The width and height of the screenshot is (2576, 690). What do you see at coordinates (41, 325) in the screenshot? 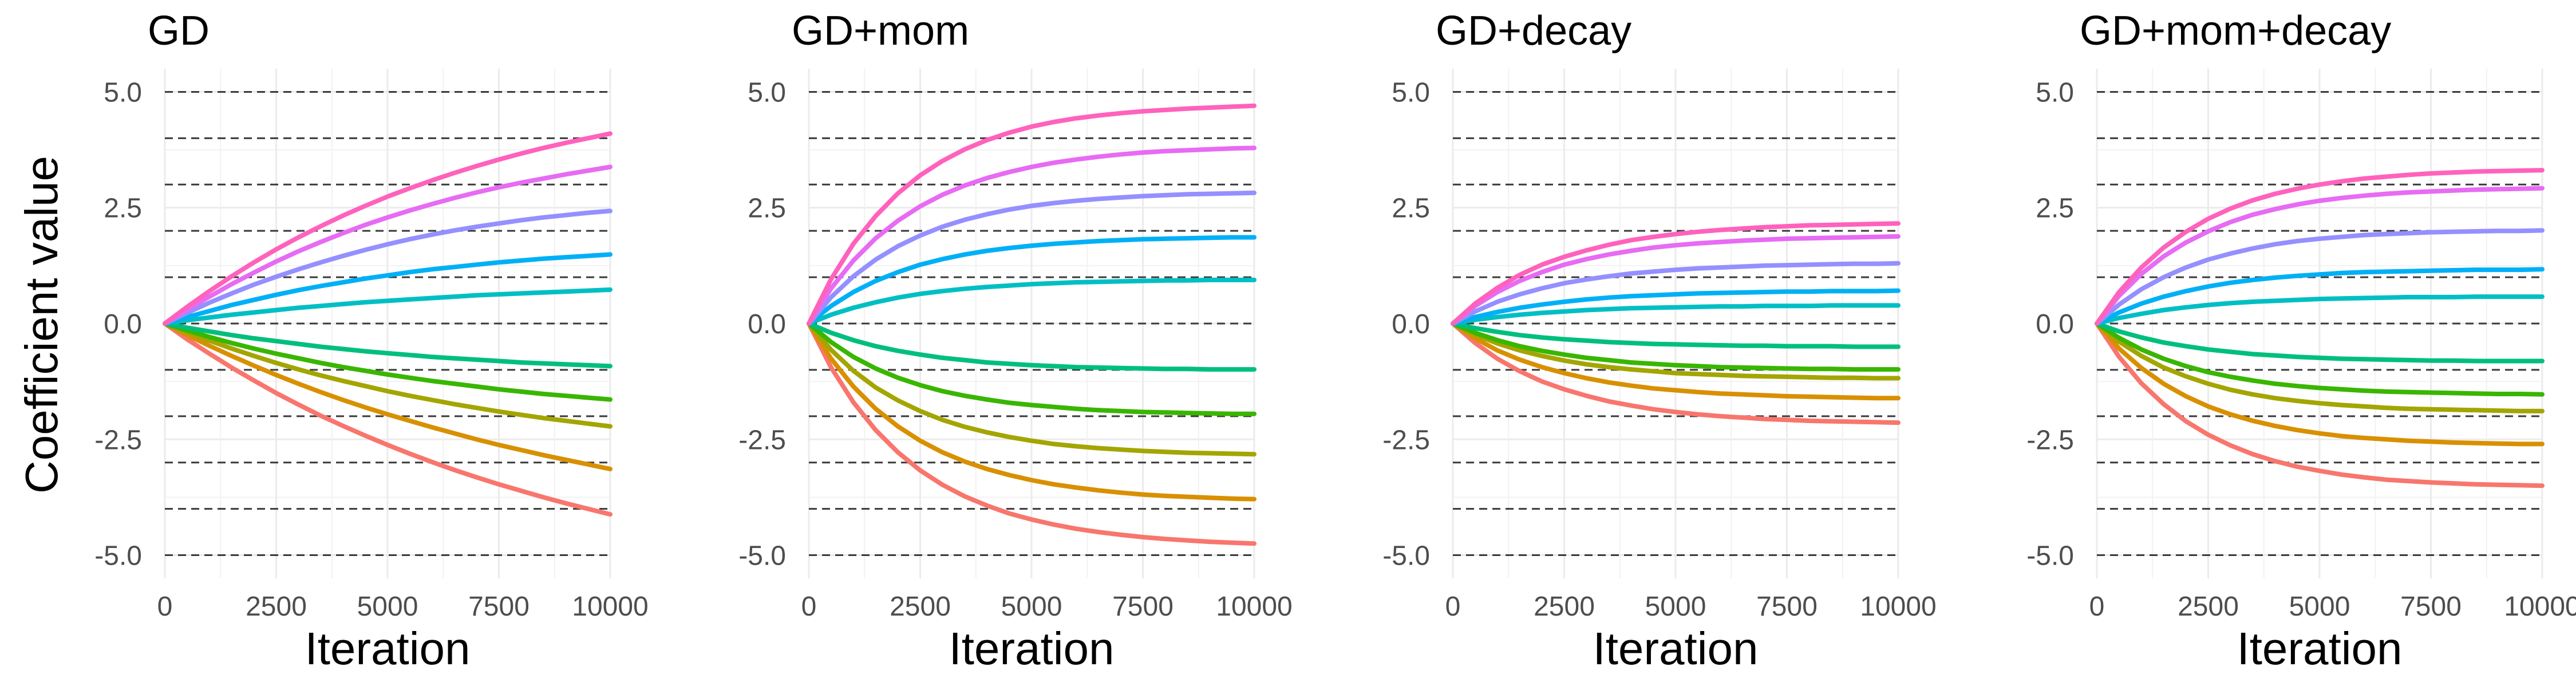
I see `y-axis-title: Coefficient value` at bounding box center [41, 325].